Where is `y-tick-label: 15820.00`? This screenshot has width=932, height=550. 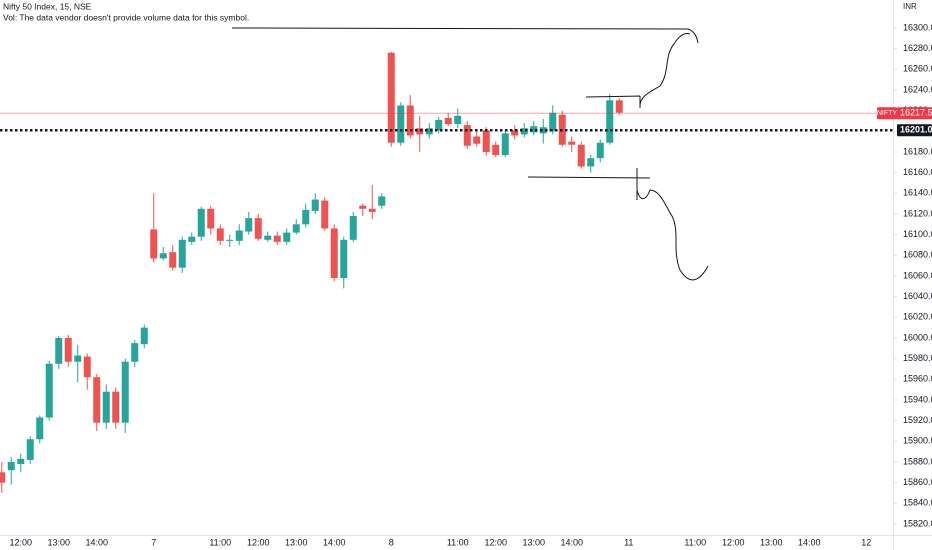 y-tick-label: 15820.00 is located at coordinates (917, 523).